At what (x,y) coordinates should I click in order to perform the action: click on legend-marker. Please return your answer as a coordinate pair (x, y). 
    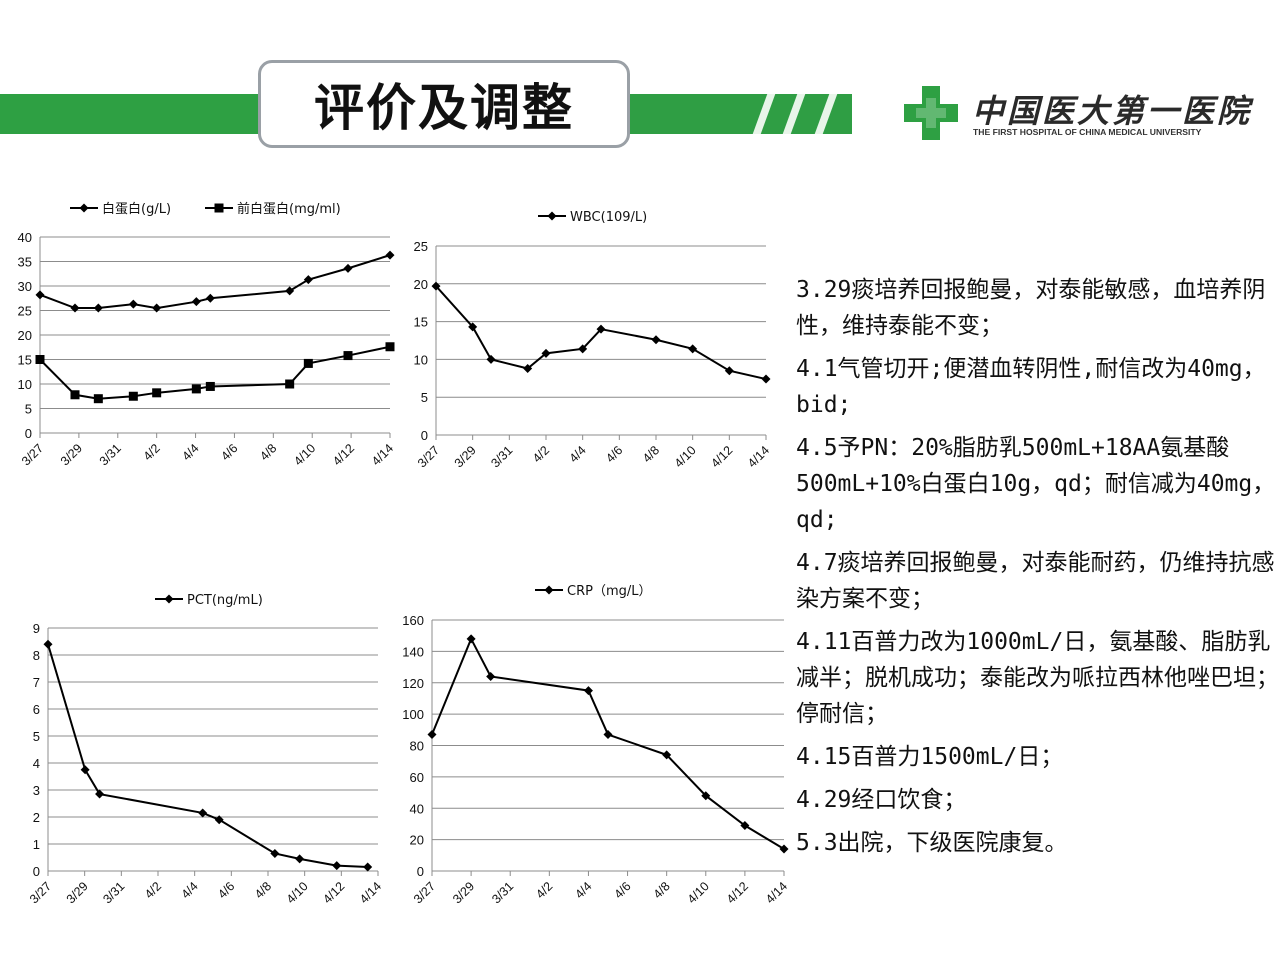
    Looking at the image, I should click on (169, 599).